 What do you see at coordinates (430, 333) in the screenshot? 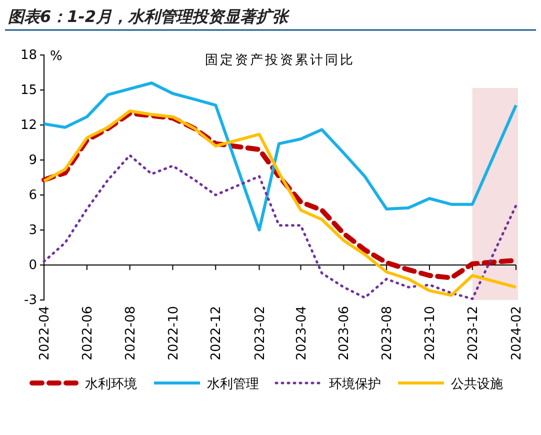
I see `x-tick-label: 2023-10` at bounding box center [430, 333].